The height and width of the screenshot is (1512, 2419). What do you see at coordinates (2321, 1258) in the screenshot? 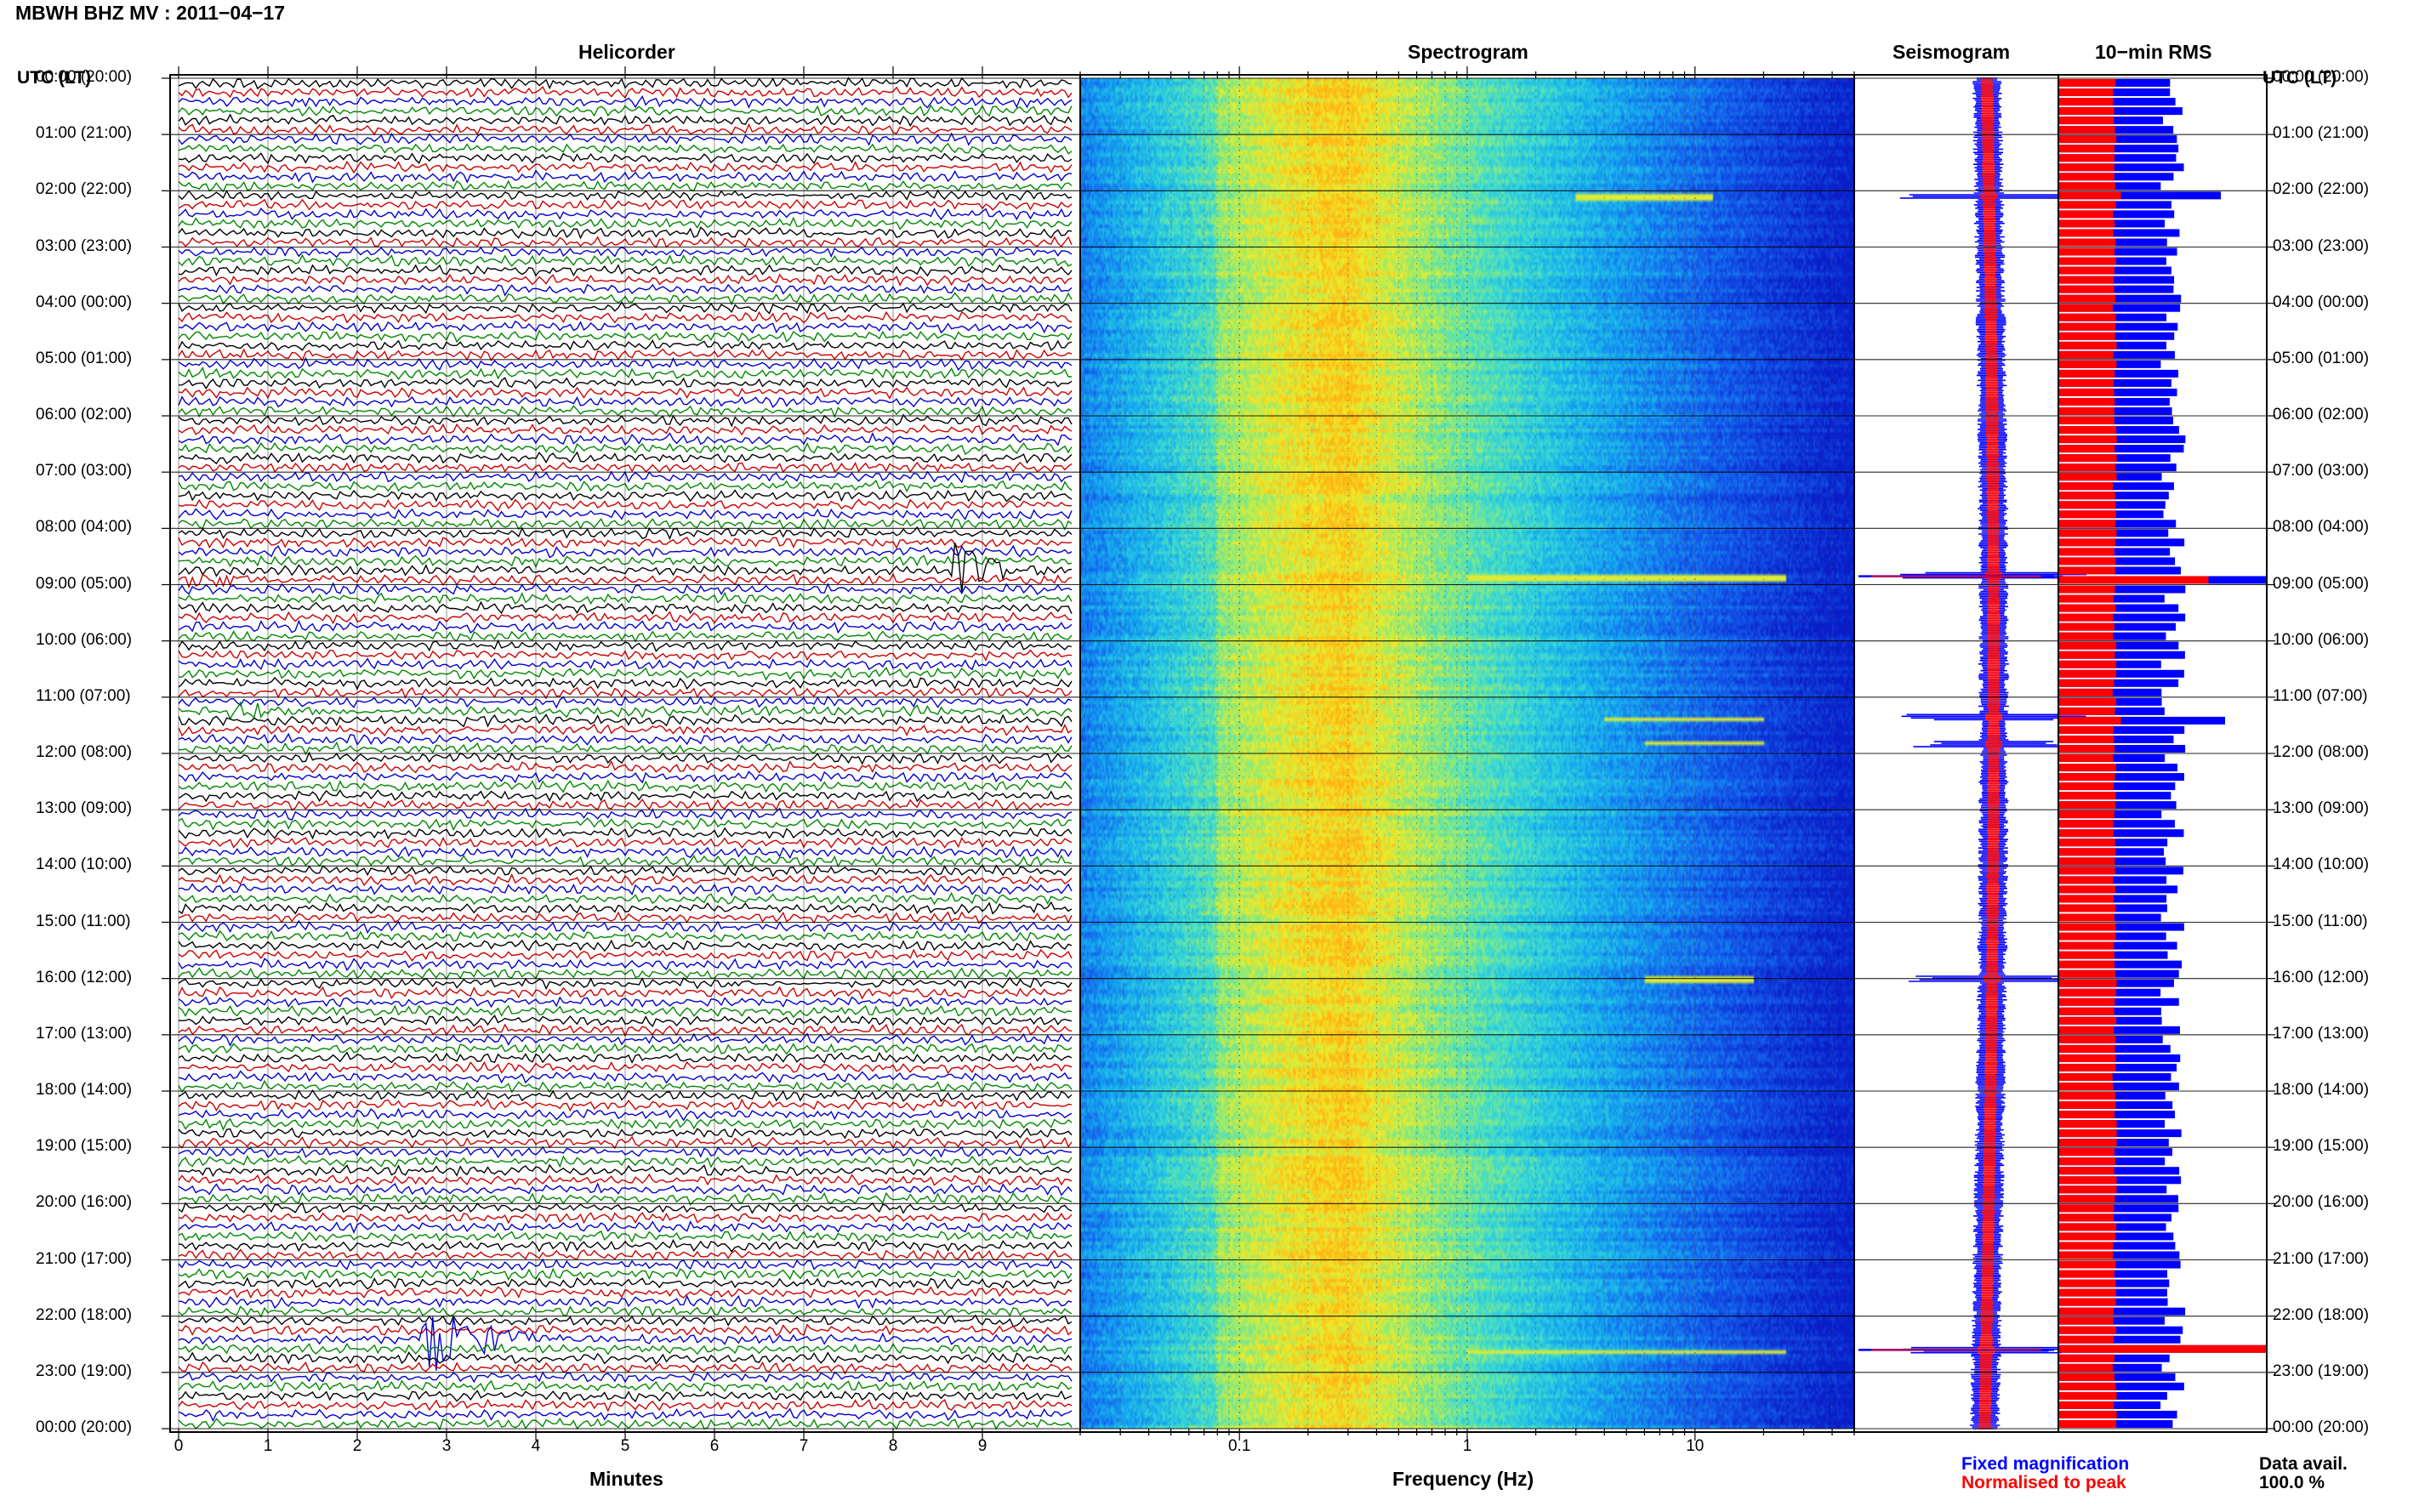
I see `time-label-right: 21:00 (17:00)` at bounding box center [2321, 1258].